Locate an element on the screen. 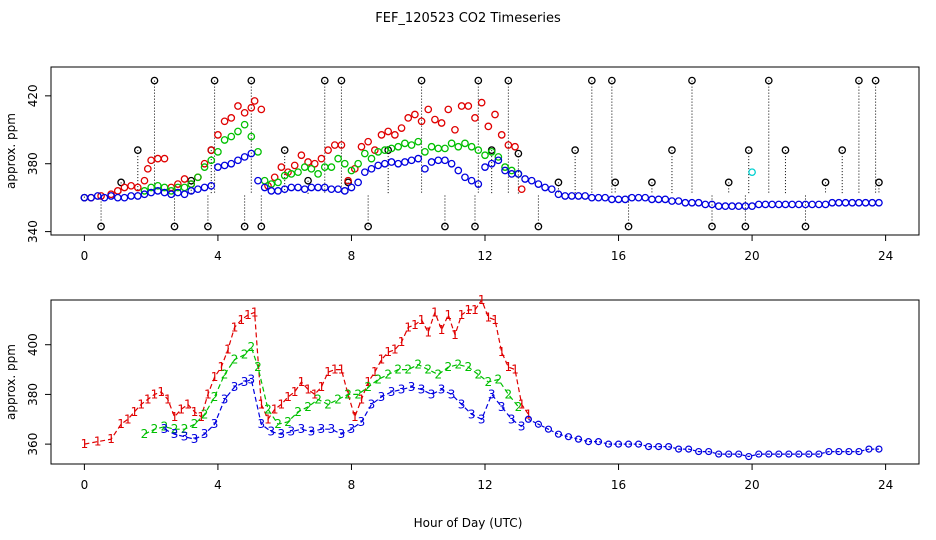 The width and height of the screenshot is (936, 540). x-tick-label: 12 is located at coordinates (484, 485).